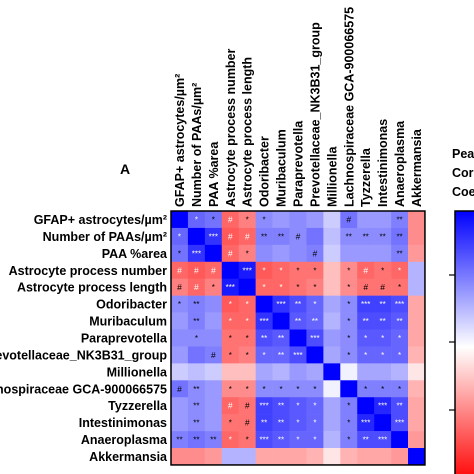  I want to click on row-label: Intestinimonas, so click(123, 423).